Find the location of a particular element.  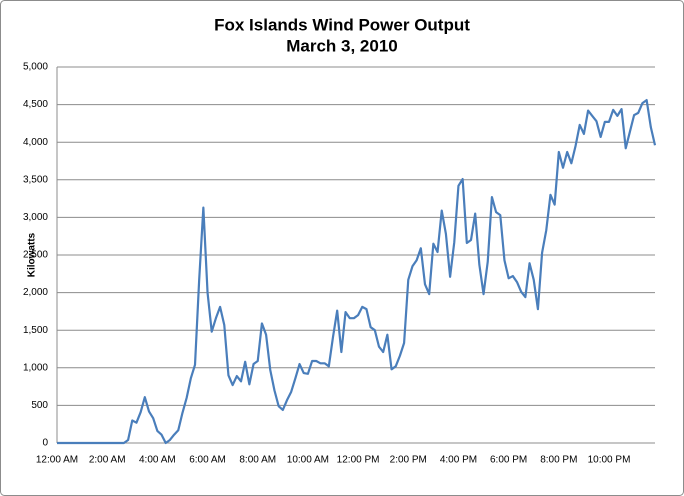

x-tick-label: 6:00 AM is located at coordinates (207, 460).